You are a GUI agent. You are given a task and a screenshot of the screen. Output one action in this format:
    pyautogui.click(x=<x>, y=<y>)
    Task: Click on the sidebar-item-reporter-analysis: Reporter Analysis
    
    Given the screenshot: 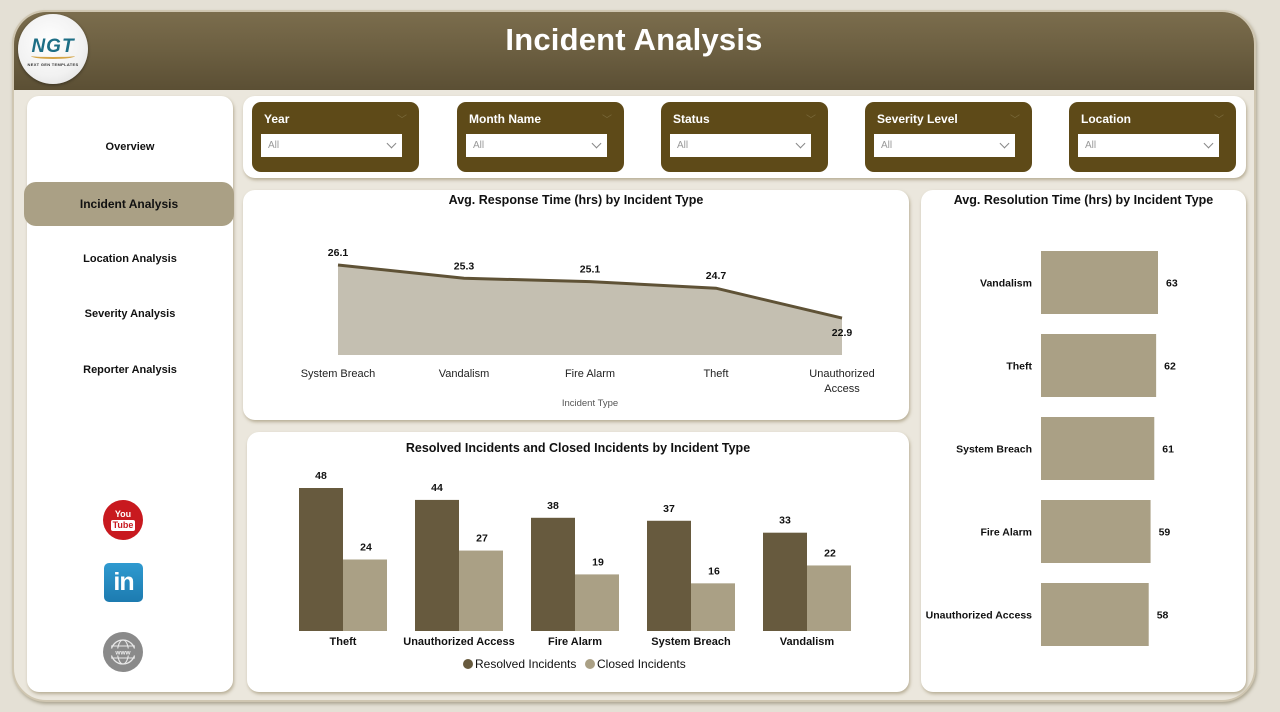 What is the action you would take?
    pyautogui.click(x=130, y=370)
    